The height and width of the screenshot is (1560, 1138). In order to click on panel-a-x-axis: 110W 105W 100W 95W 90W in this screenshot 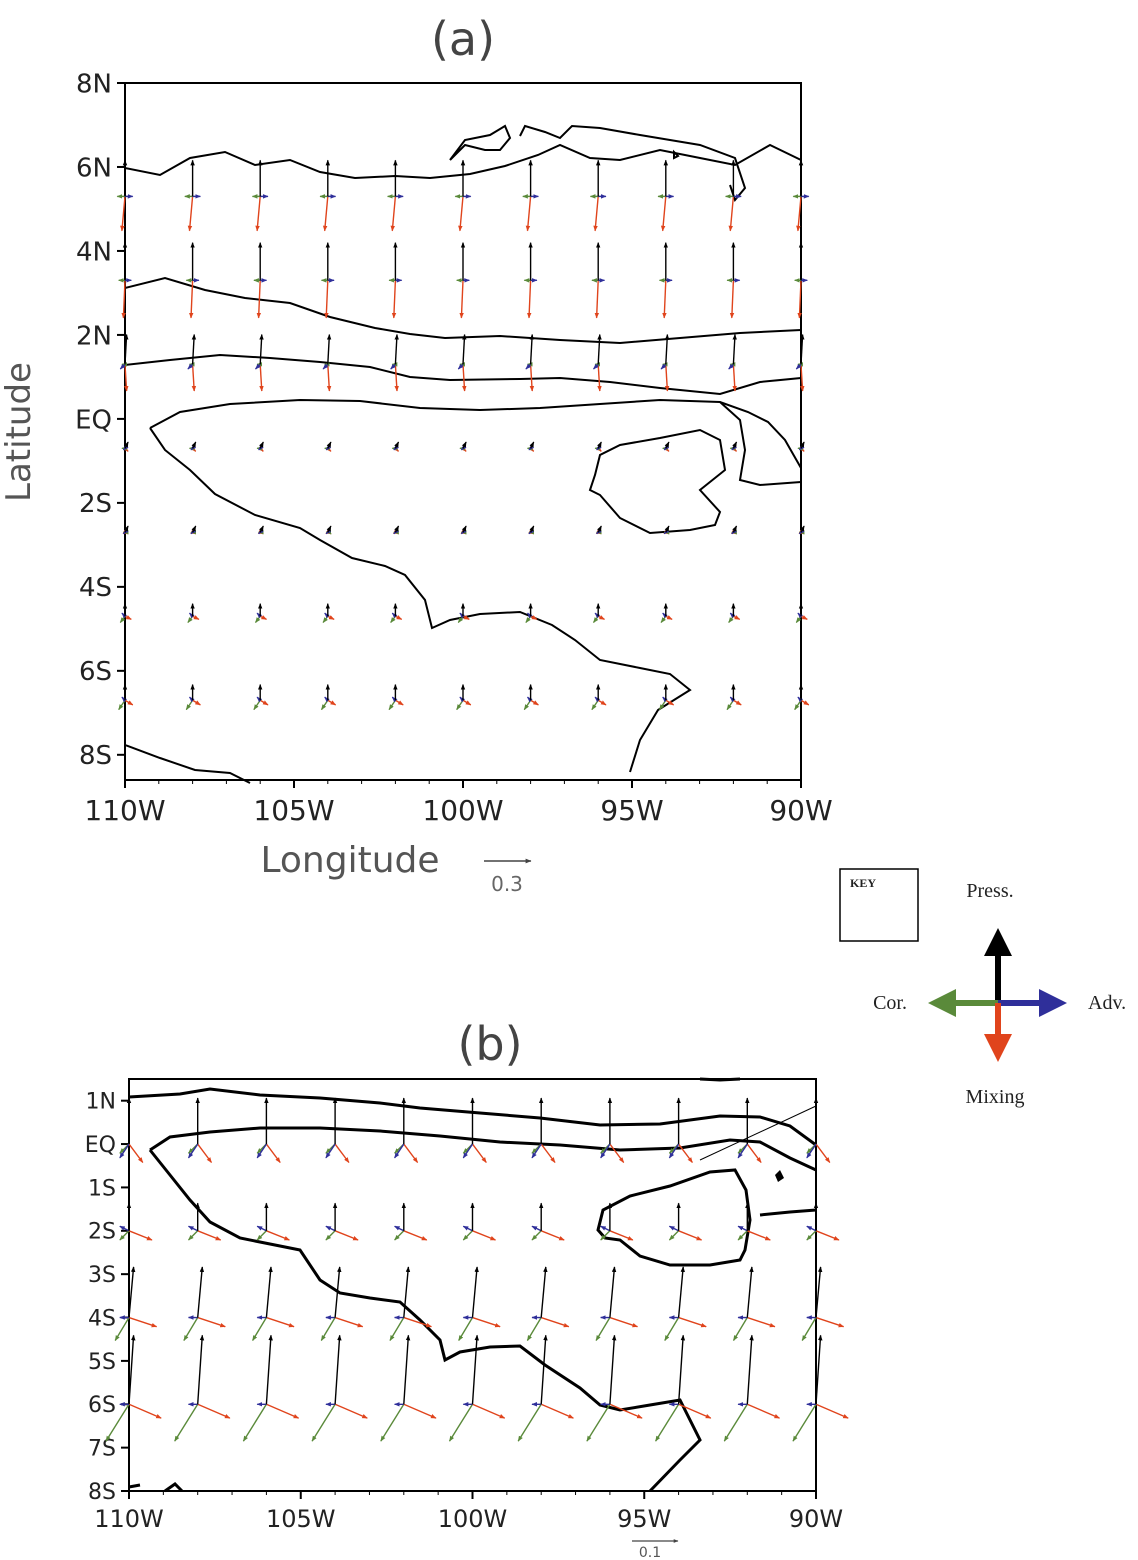, I will do `click(458, 803)`.